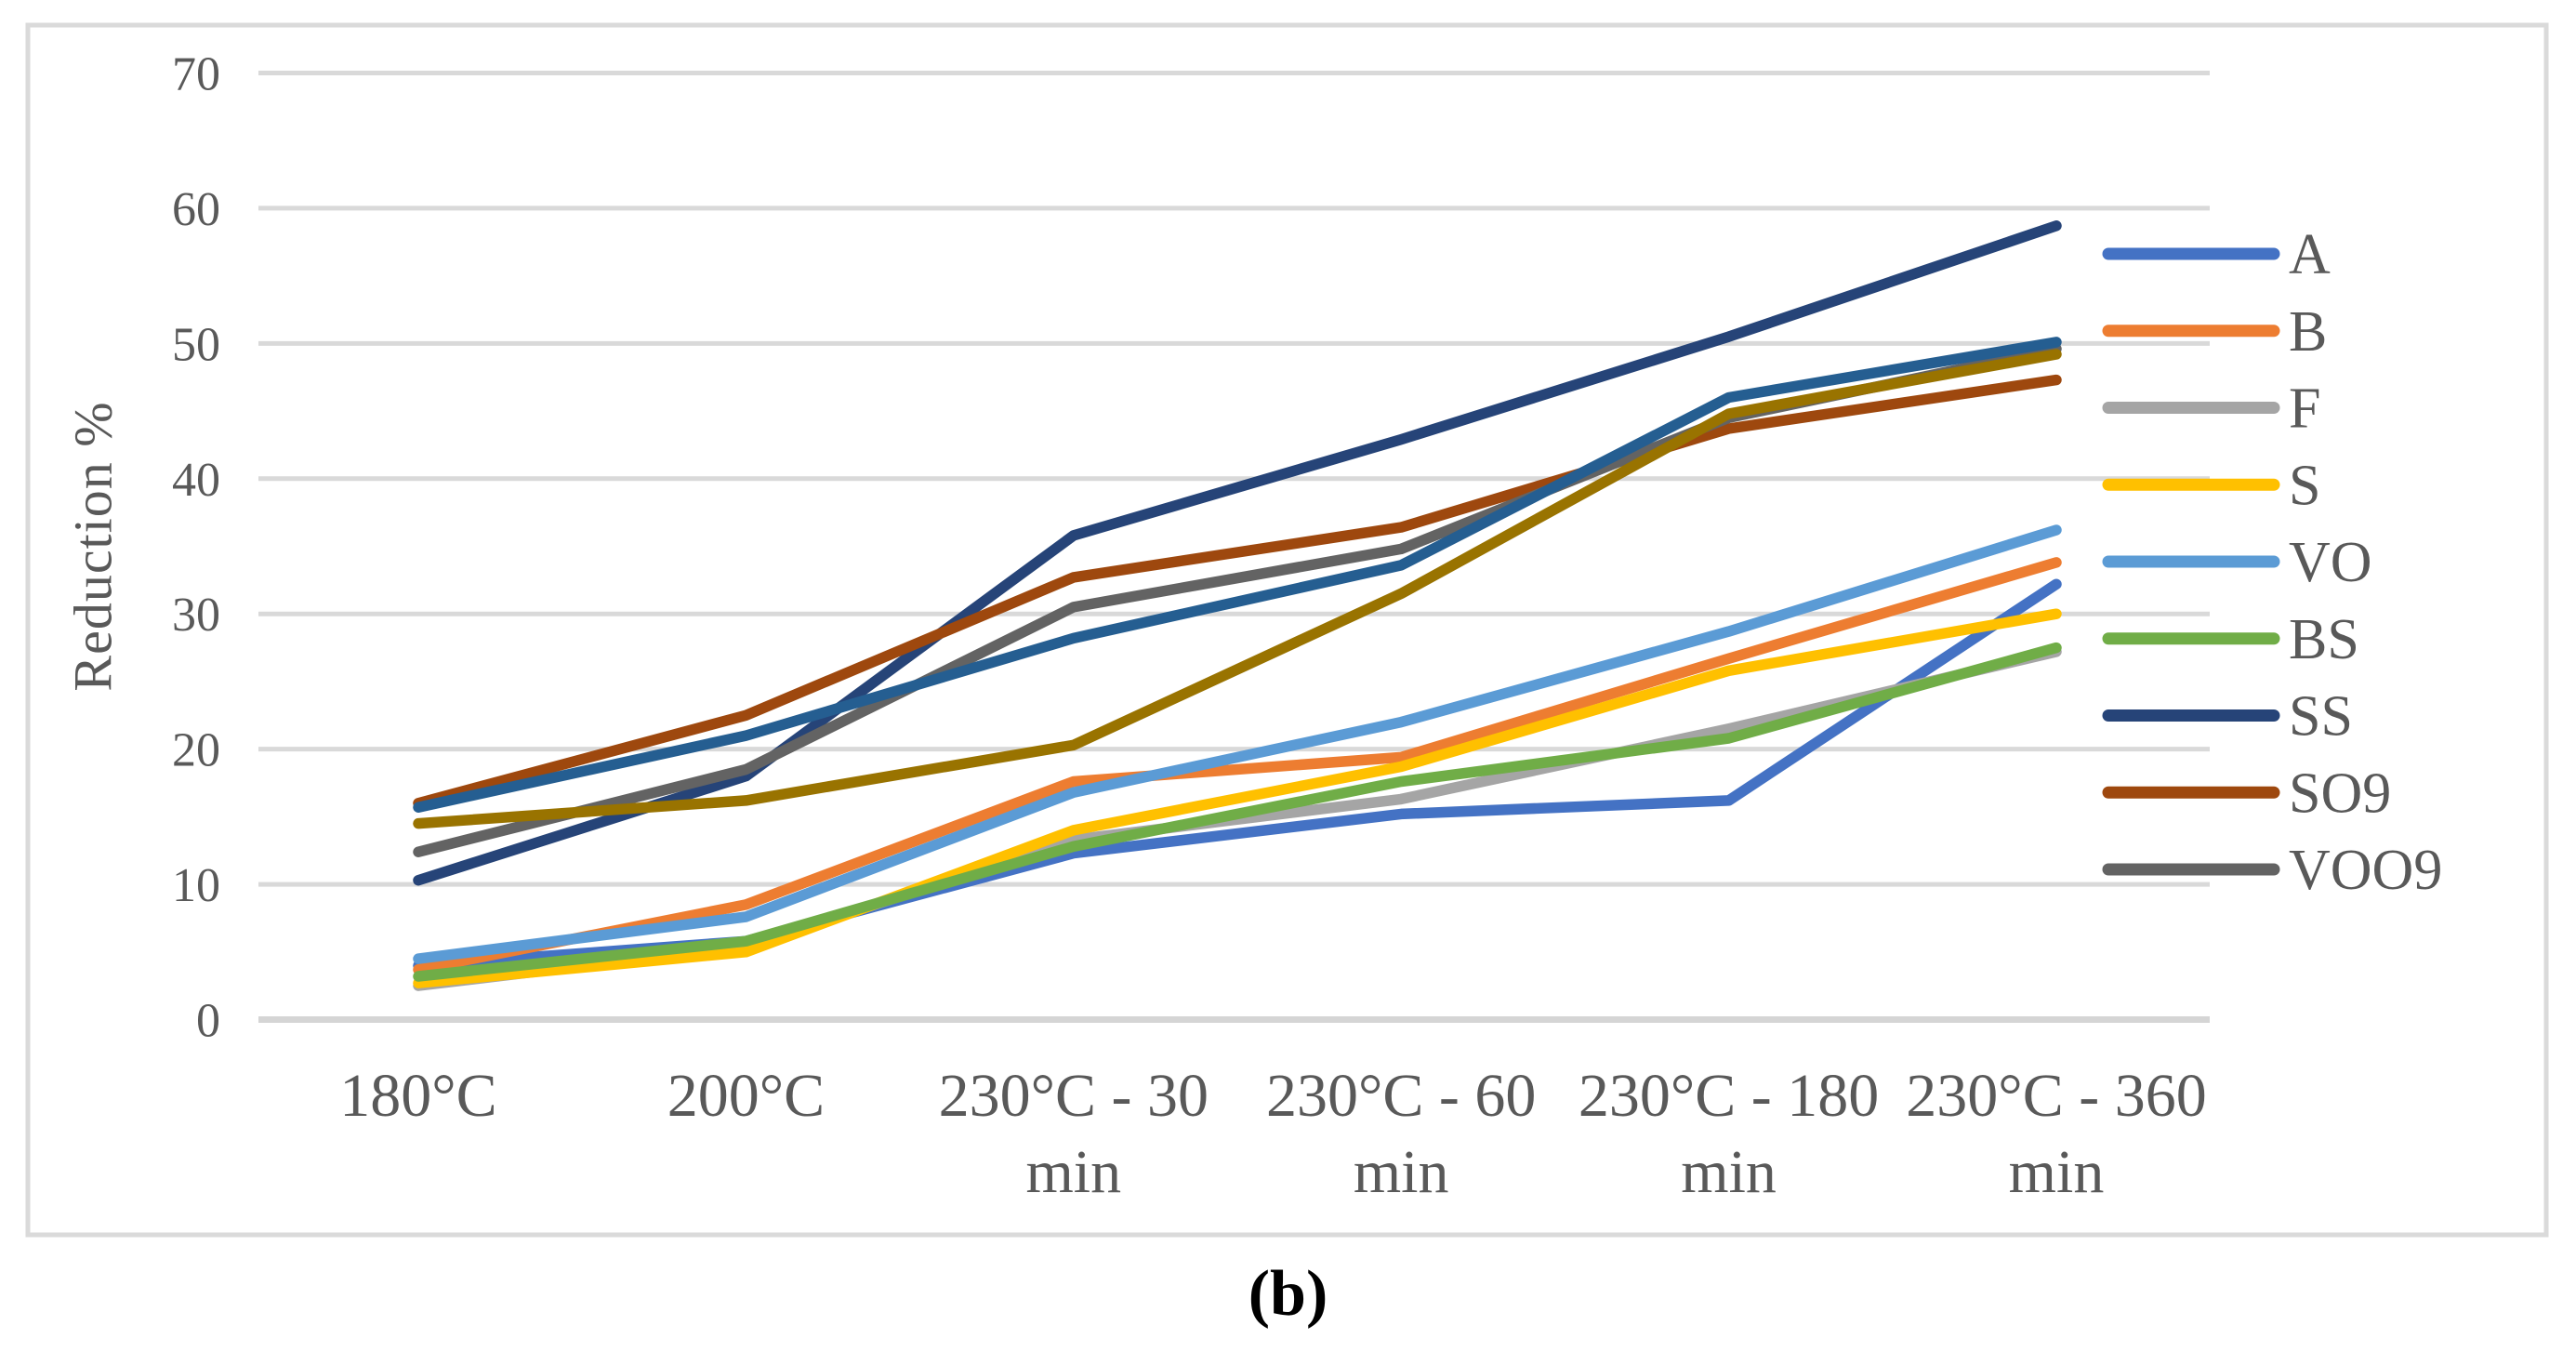  Describe the element at coordinates (2214, 332) in the screenshot. I see `legend-item-B: B` at that location.